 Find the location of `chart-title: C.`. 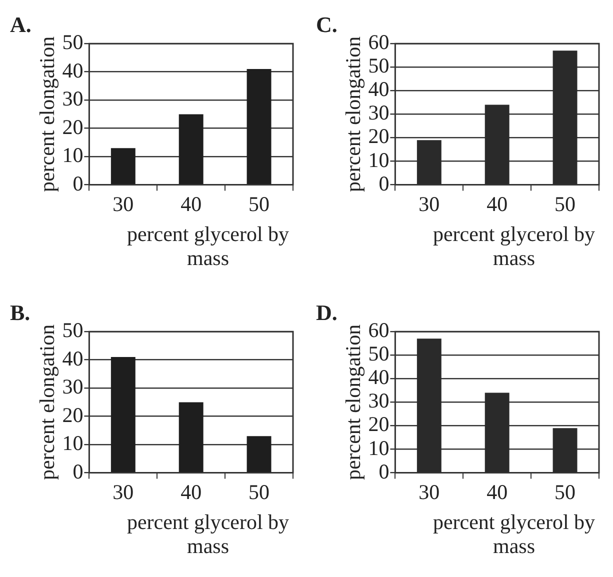

chart-title: C. is located at coordinates (327, 25).